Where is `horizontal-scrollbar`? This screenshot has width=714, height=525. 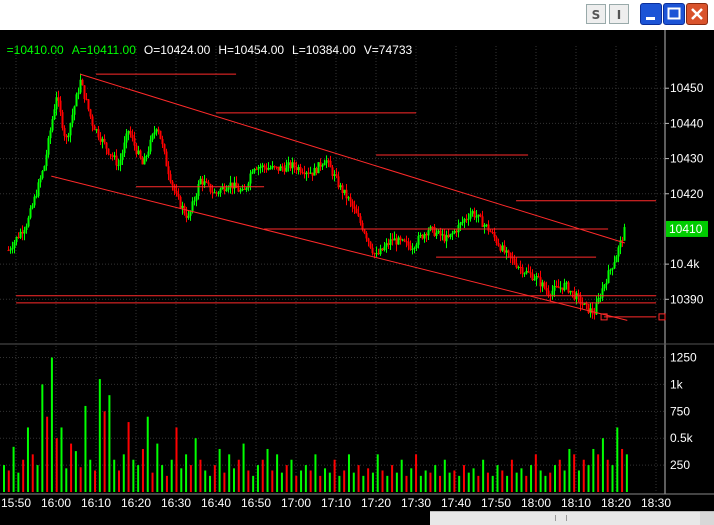 horizontal-scrollbar is located at coordinates (572, 518).